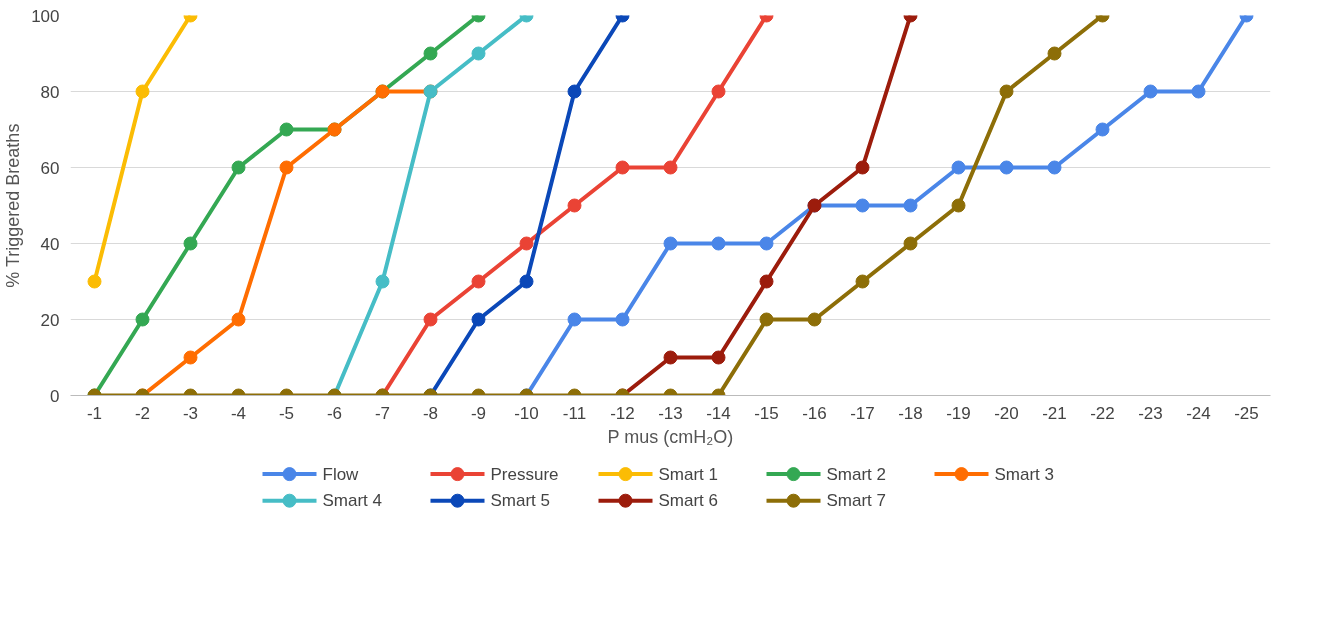  What do you see at coordinates (622, 413) in the screenshot?
I see `x-tick-label: -12` at bounding box center [622, 413].